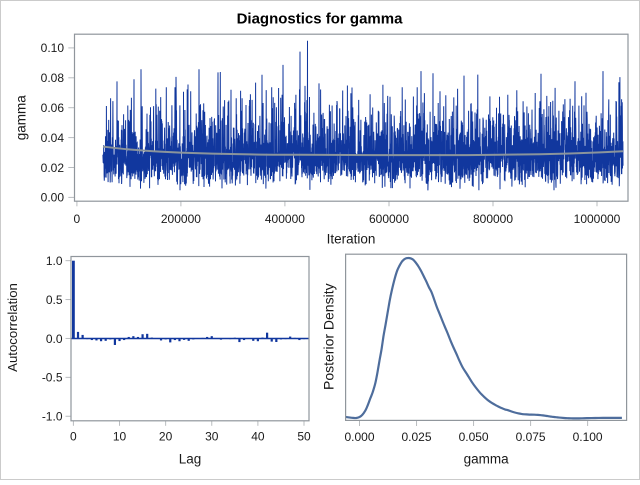  Describe the element at coordinates (351, 238) in the screenshot. I see `svg-text: Iteration` at that location.